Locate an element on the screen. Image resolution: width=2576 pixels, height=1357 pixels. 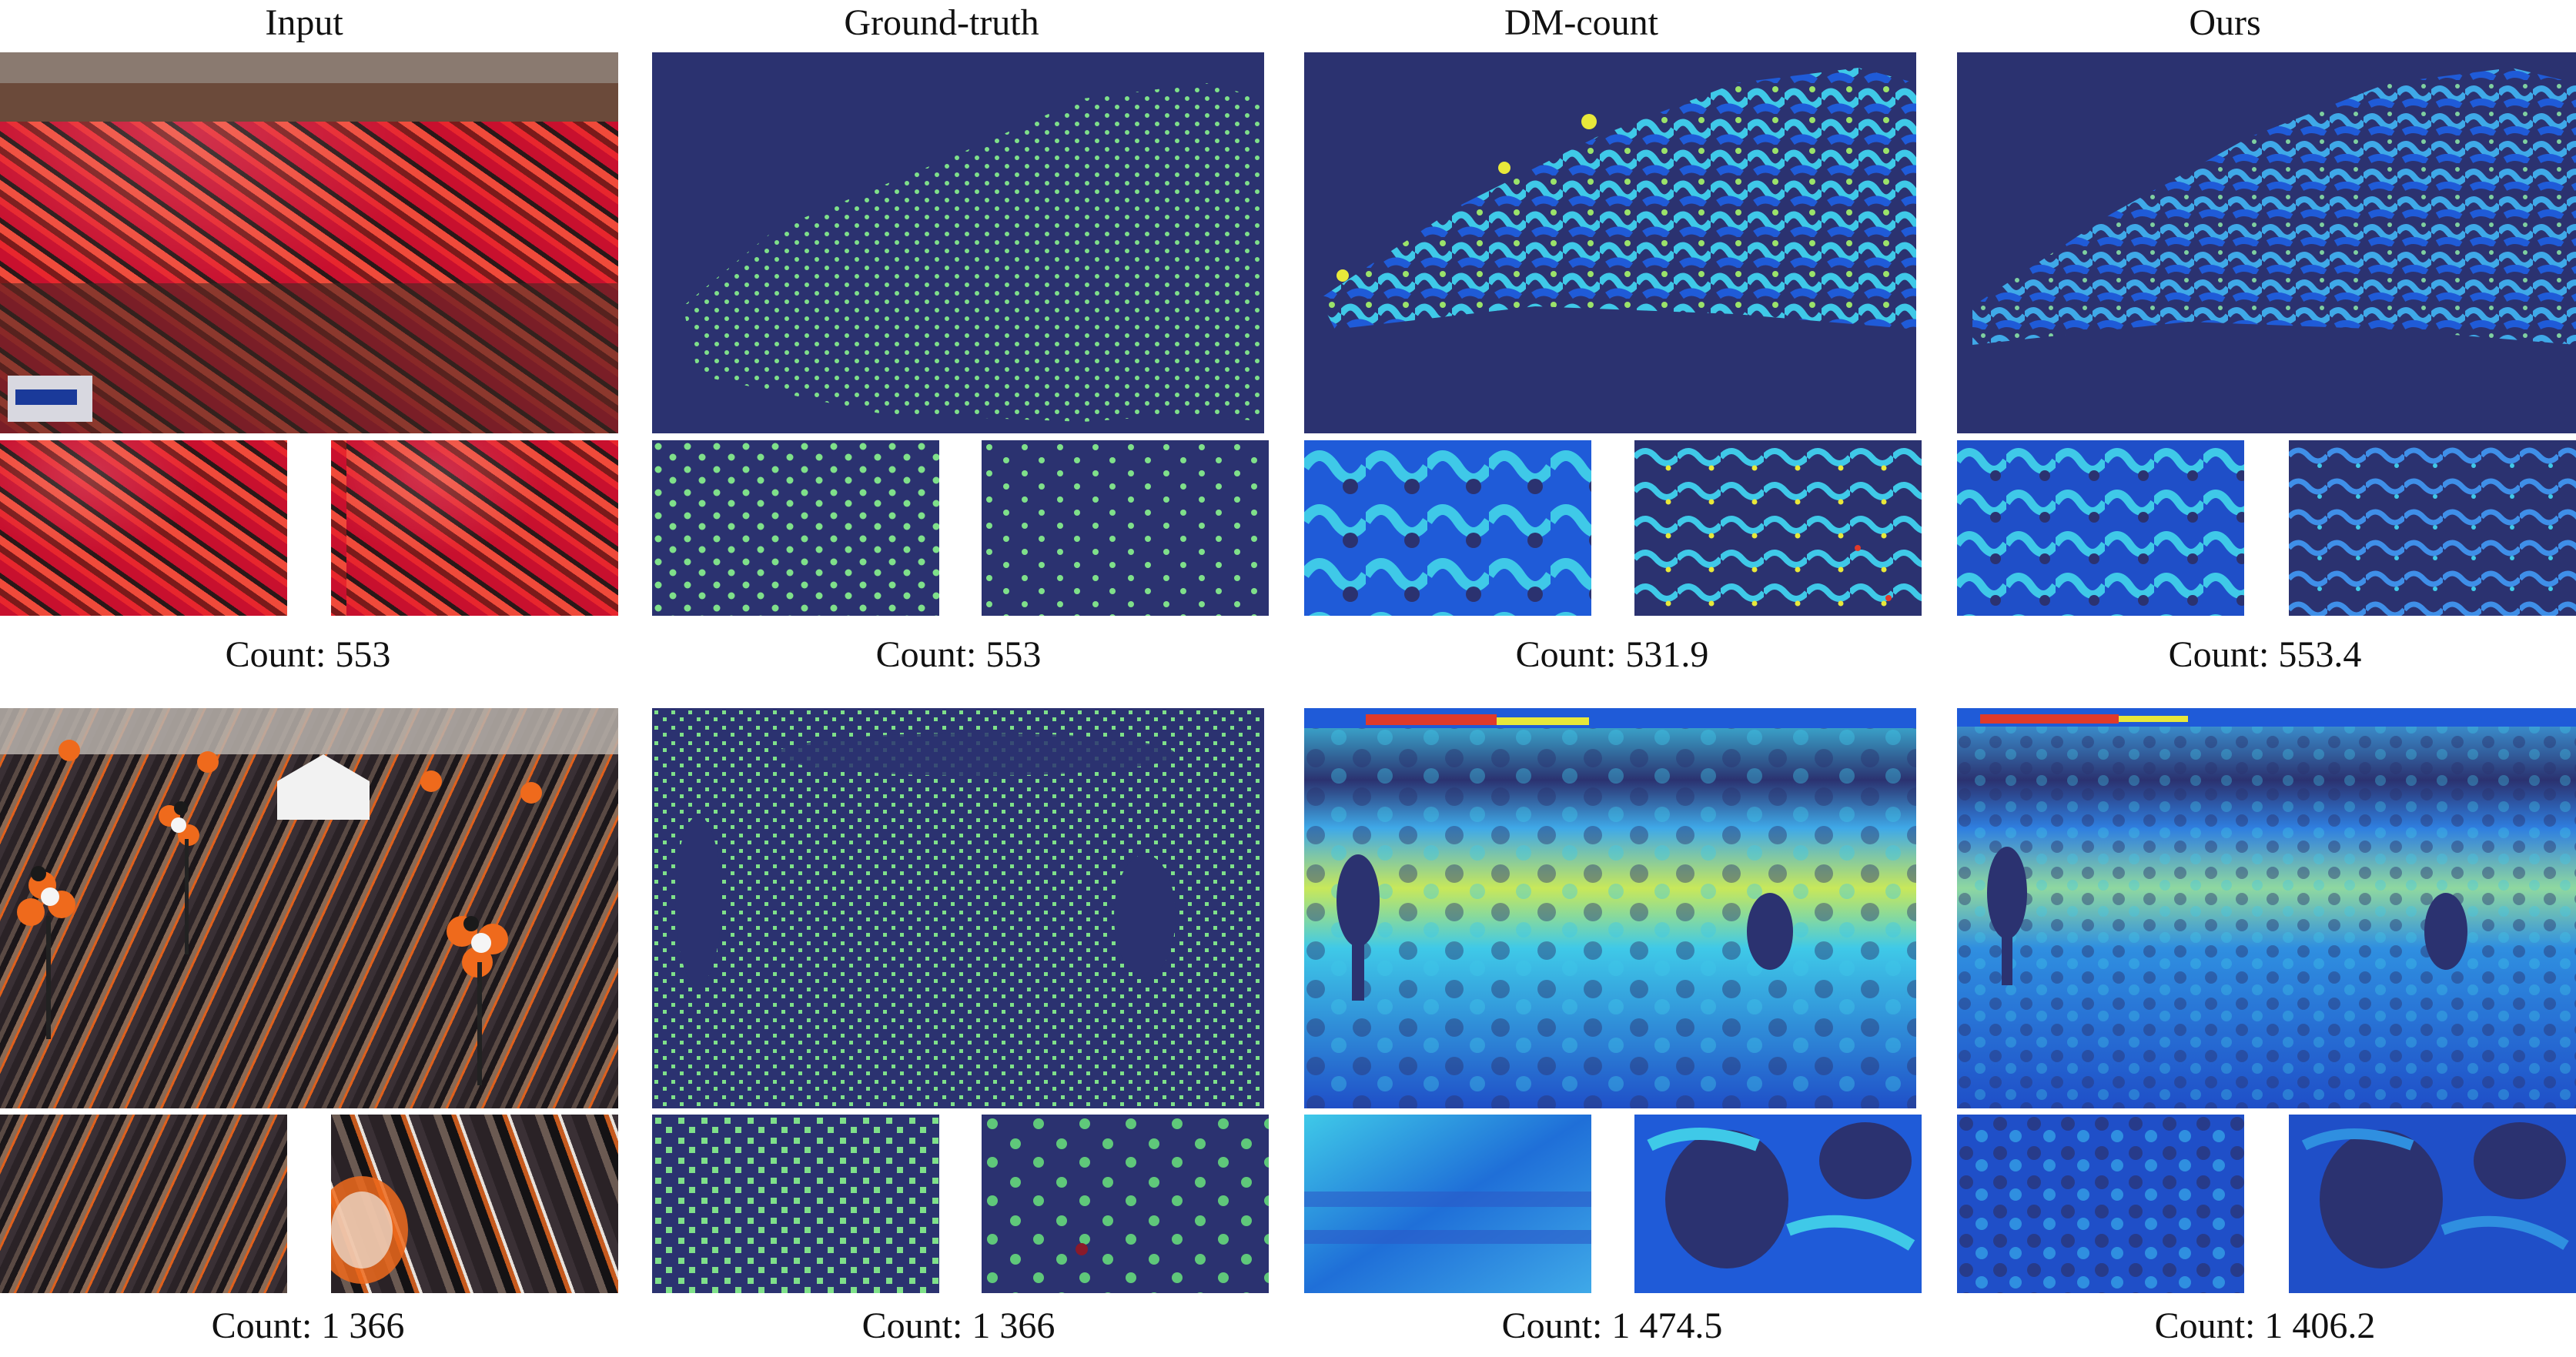
input-image-row2 is located at coordinates (309, 908).